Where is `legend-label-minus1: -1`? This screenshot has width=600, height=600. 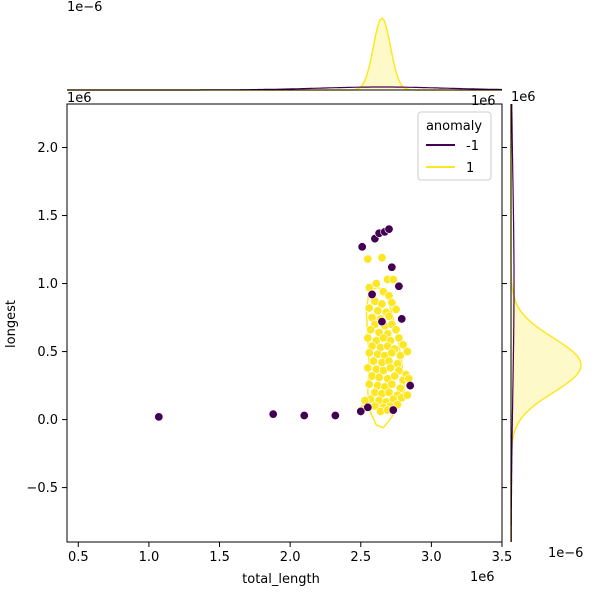 legend-label-minus1: -1 is located at coordinates (472, 146).